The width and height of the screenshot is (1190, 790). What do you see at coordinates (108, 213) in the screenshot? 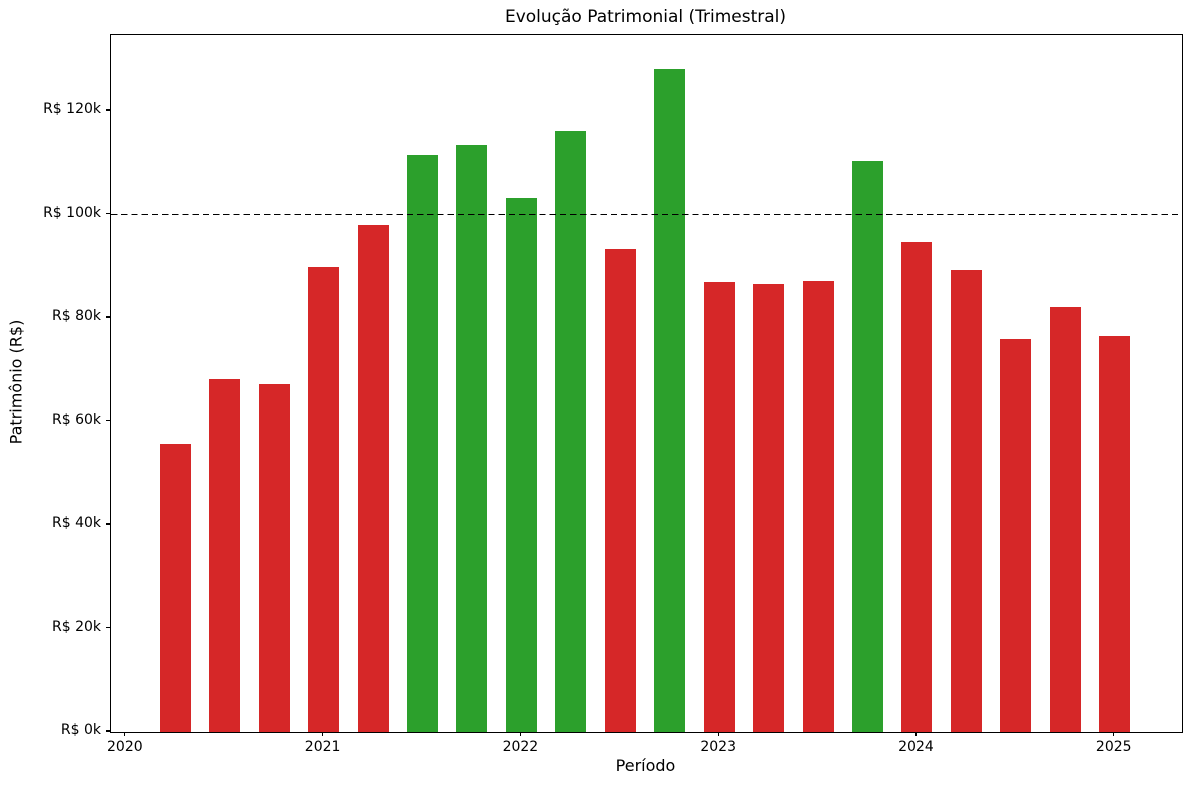
I see `y-tick-mark-100k` at bounding box center [108, 213].